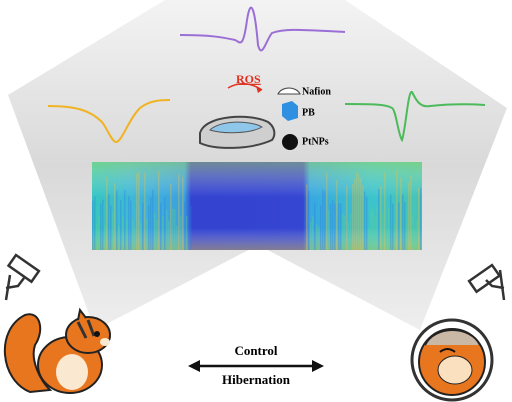  Describe the element at coordinates (256, 379) in the screenshot. I see `hibernation-label: Hibernation` at that location.